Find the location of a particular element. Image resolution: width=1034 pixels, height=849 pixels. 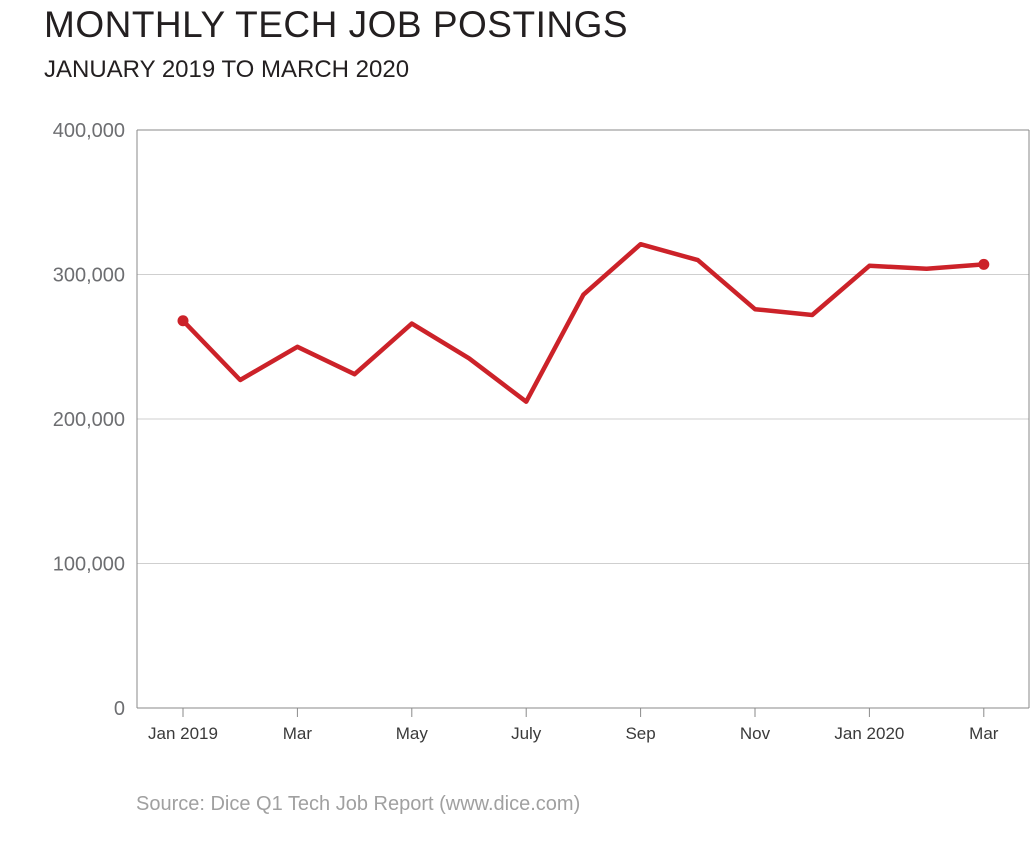

x-tick-label: Sep is located at coordinates (640, 733).